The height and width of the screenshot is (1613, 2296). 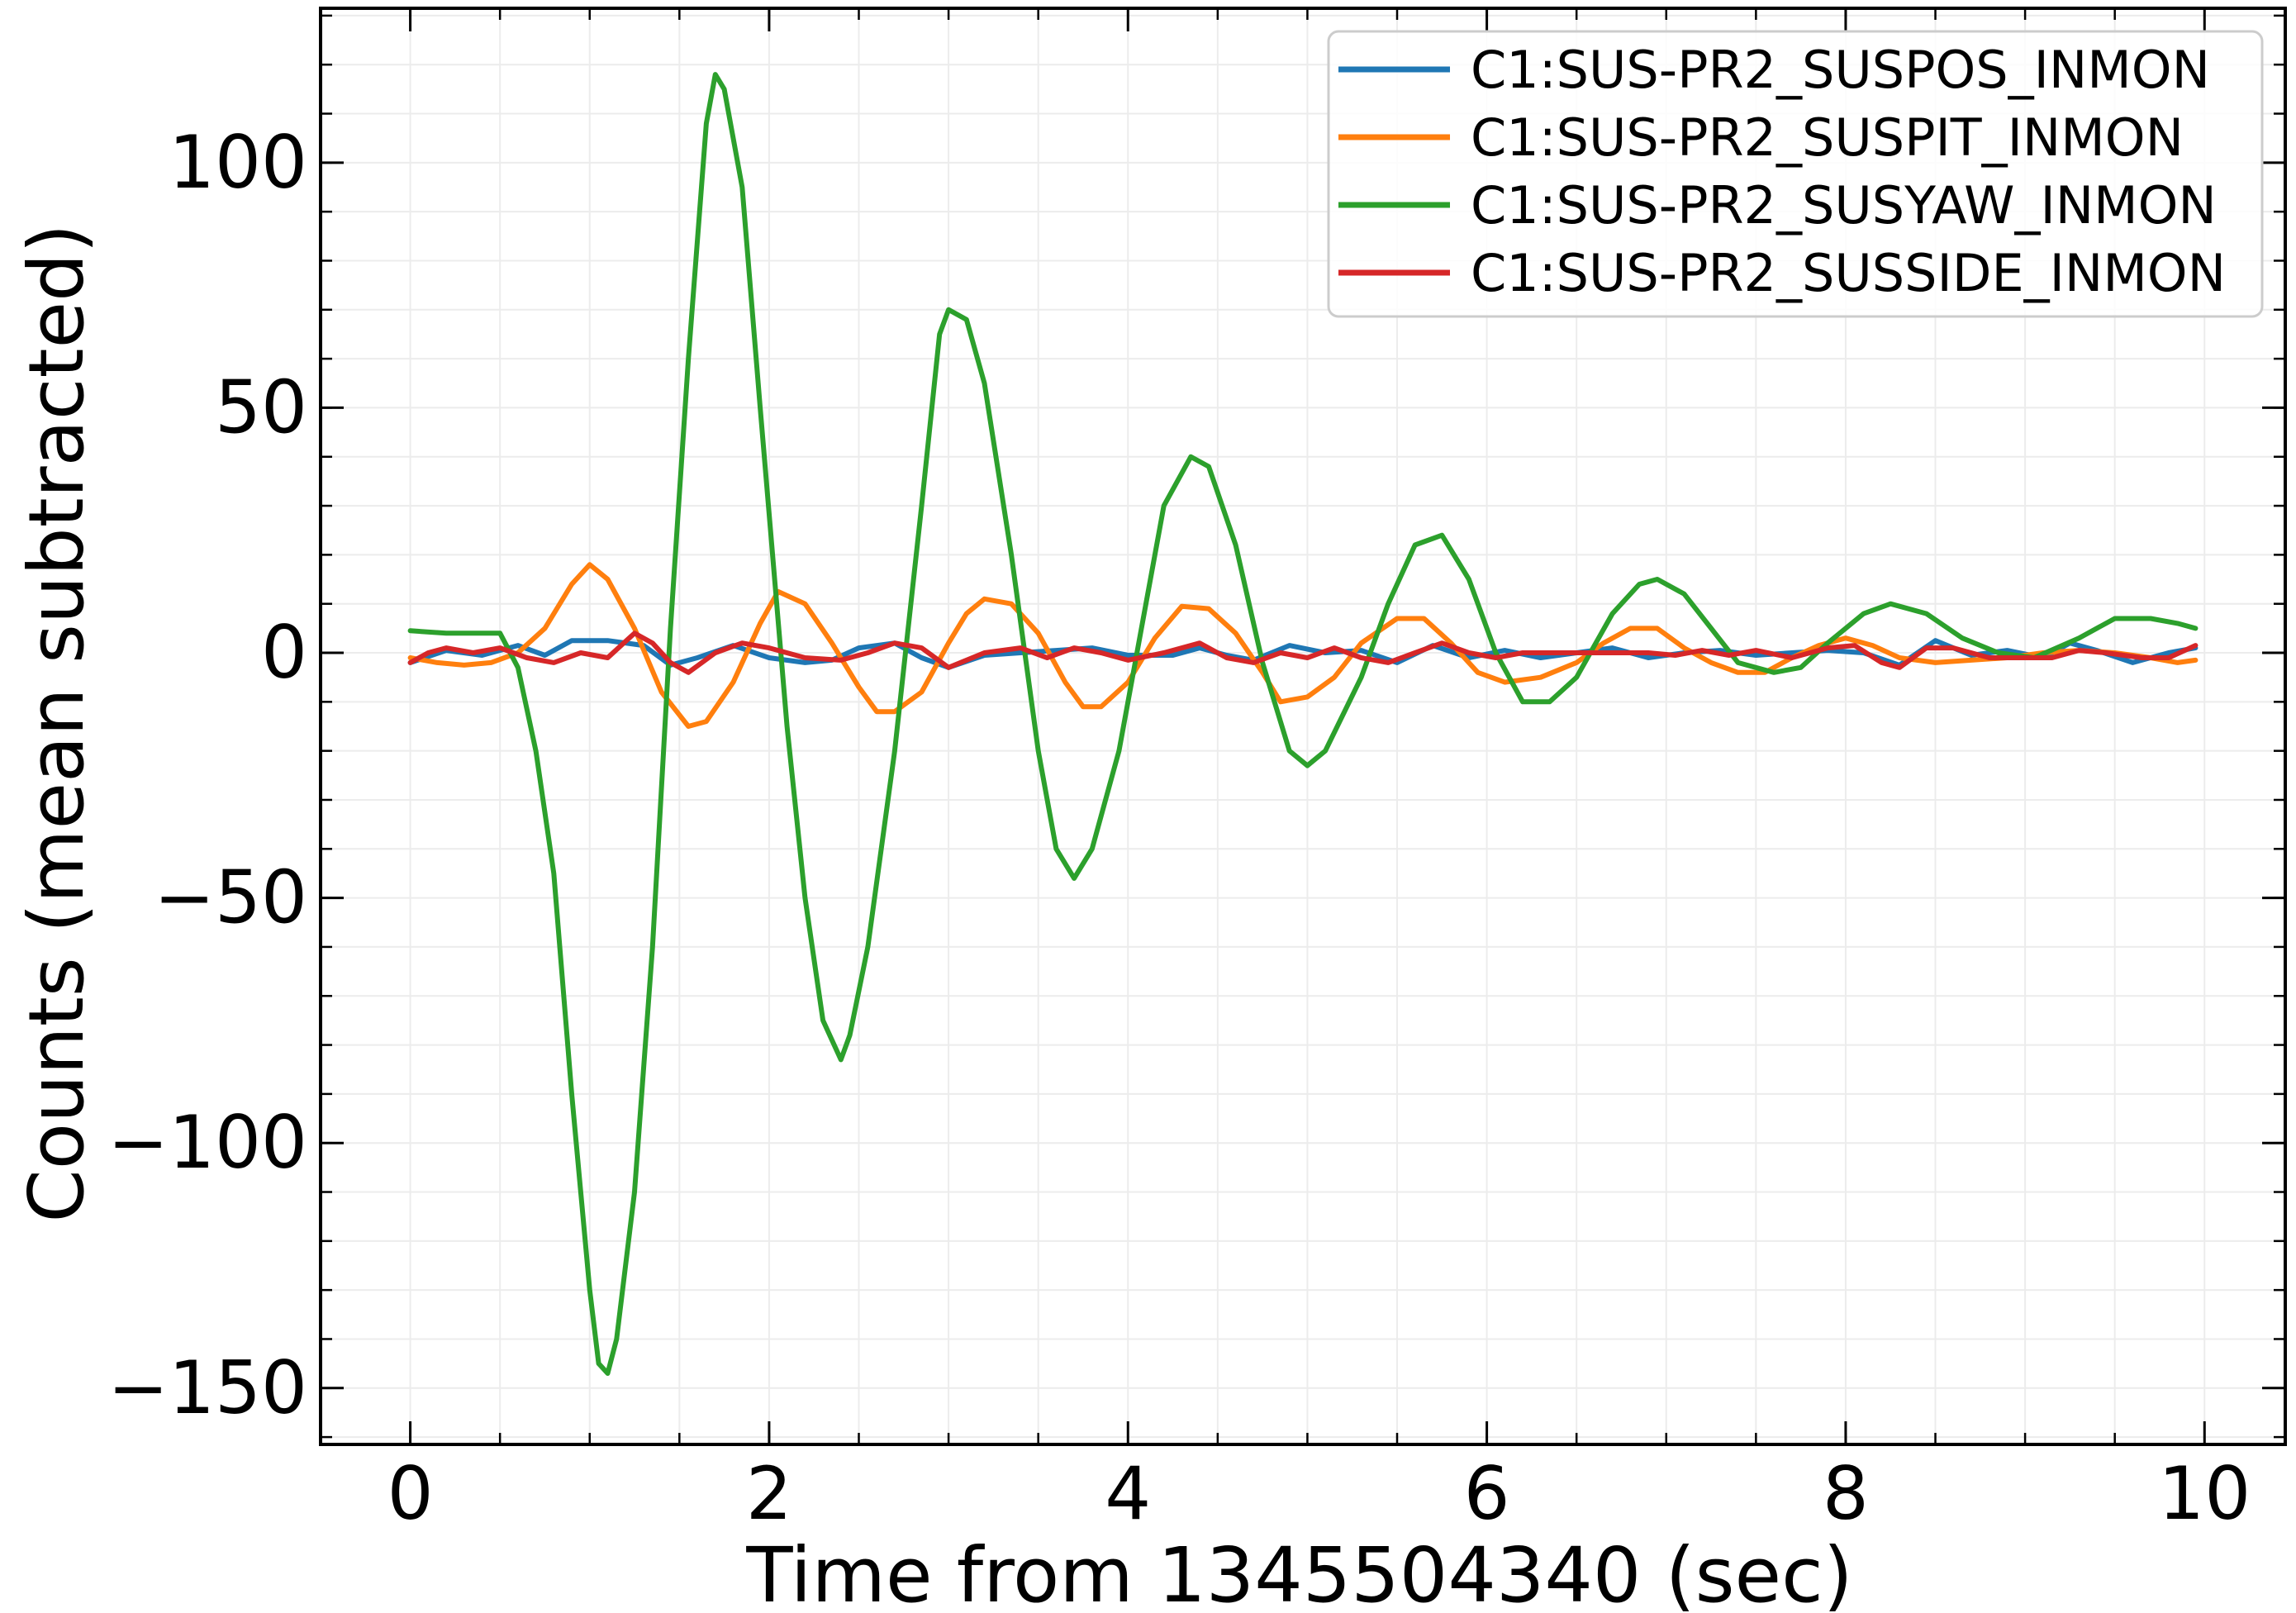 What do you see at coordinates (1128, 1493) in the screenshot?
I see `x-tick-label: 4` at bounding box center [1128, 1493].